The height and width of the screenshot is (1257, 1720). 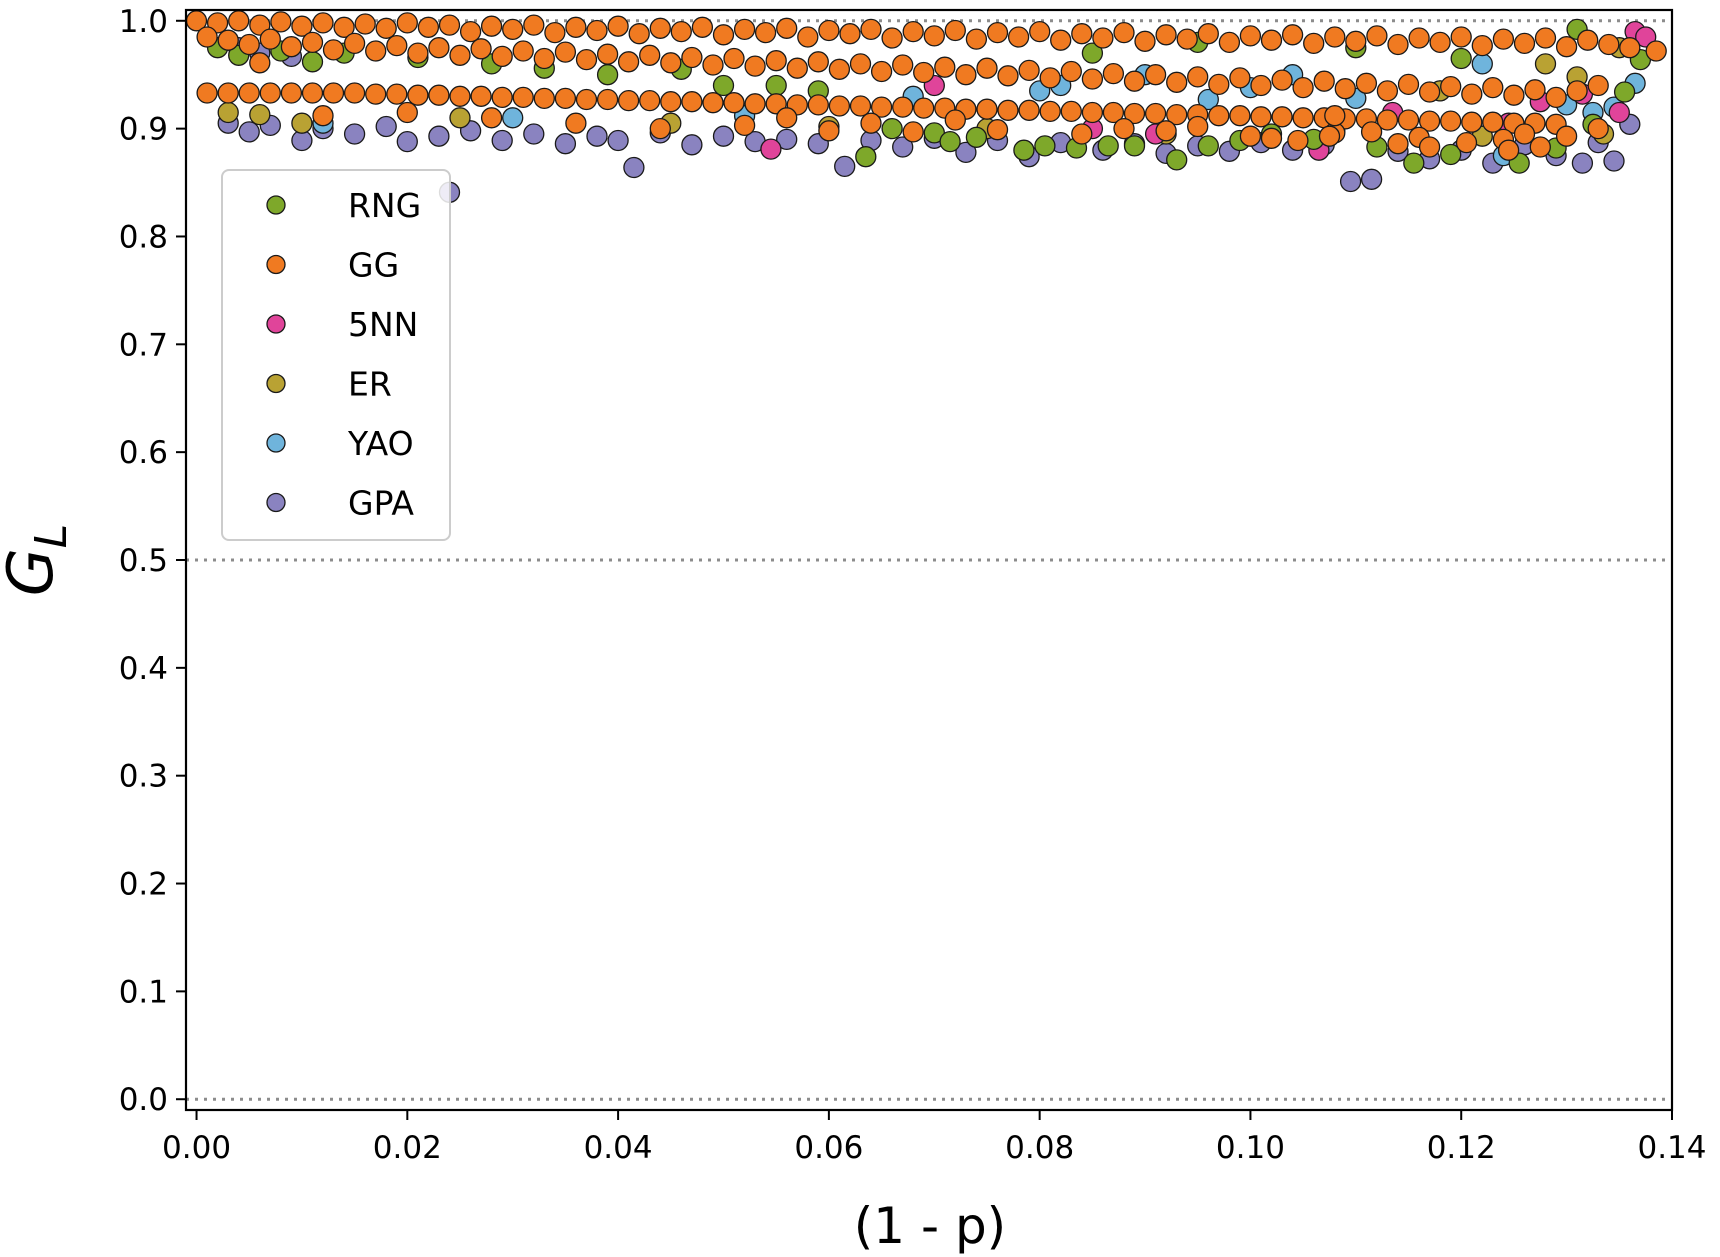 What do you see at coordinates (143, 885) in the screenshot?
I see `y-tick-label: 0.2` at bounding box center [143, 885].